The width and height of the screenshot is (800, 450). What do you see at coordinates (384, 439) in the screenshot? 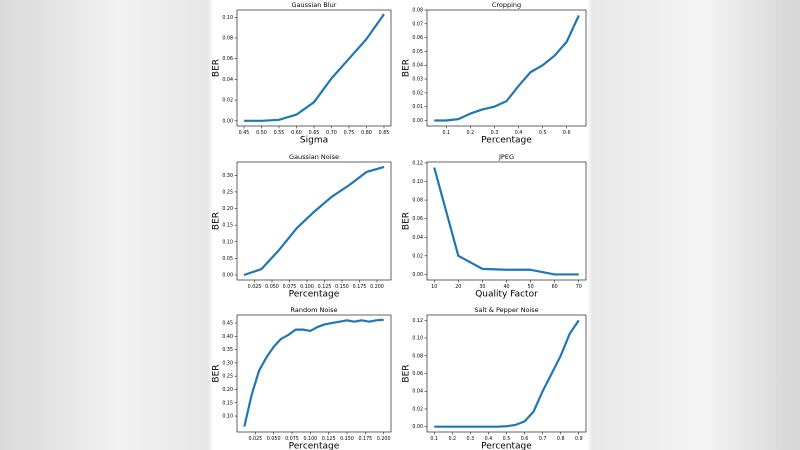
I see `x-tick-label: 0.200` at bounding box center [384, 439].